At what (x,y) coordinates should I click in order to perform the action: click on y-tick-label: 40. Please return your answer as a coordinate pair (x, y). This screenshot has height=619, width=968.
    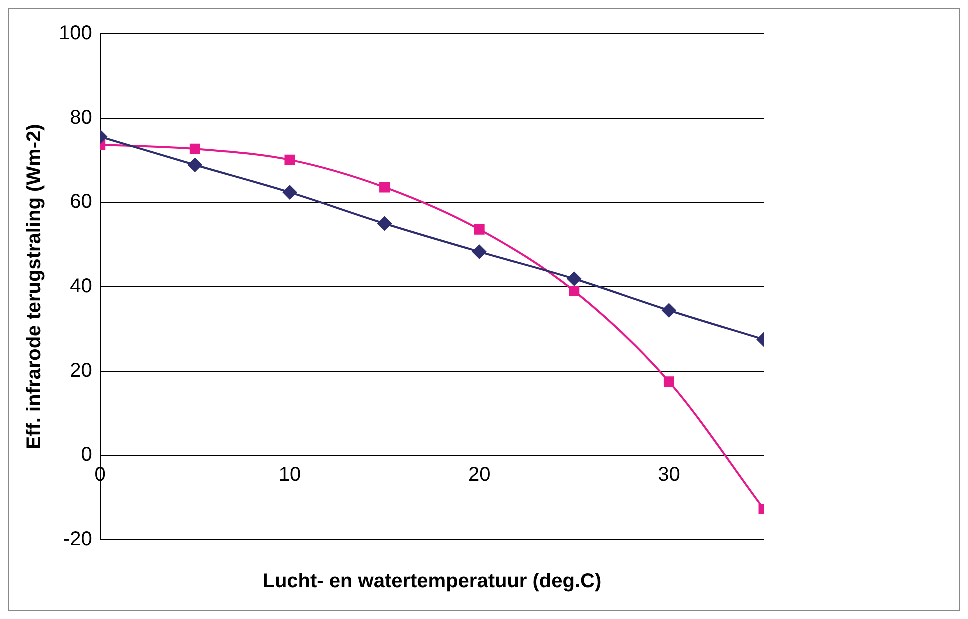
    Looking at the image, I should click on (81, 287).